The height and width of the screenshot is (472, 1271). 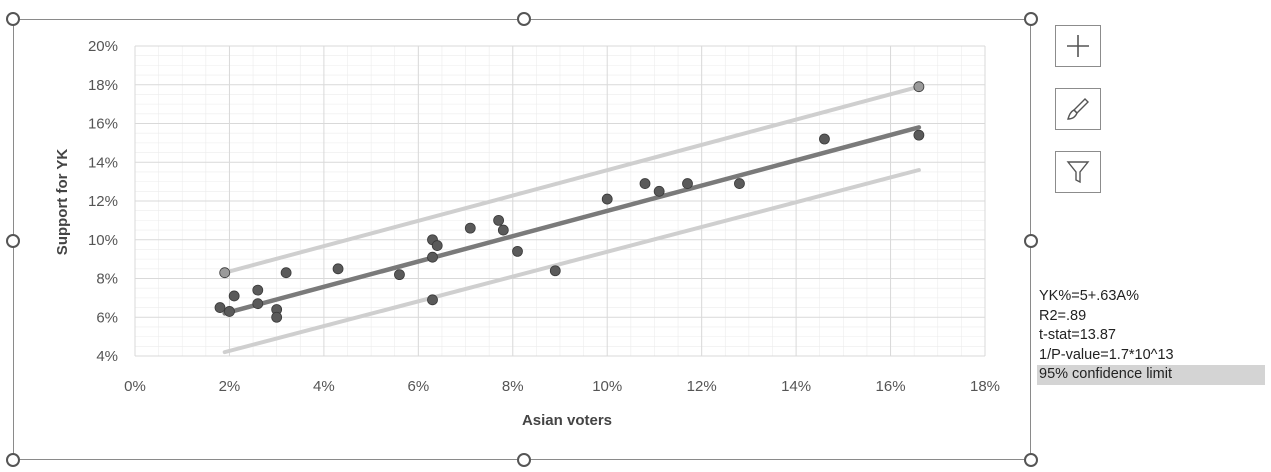 I want to click on x-tick-label: 4%, so click(x=324, y=386).